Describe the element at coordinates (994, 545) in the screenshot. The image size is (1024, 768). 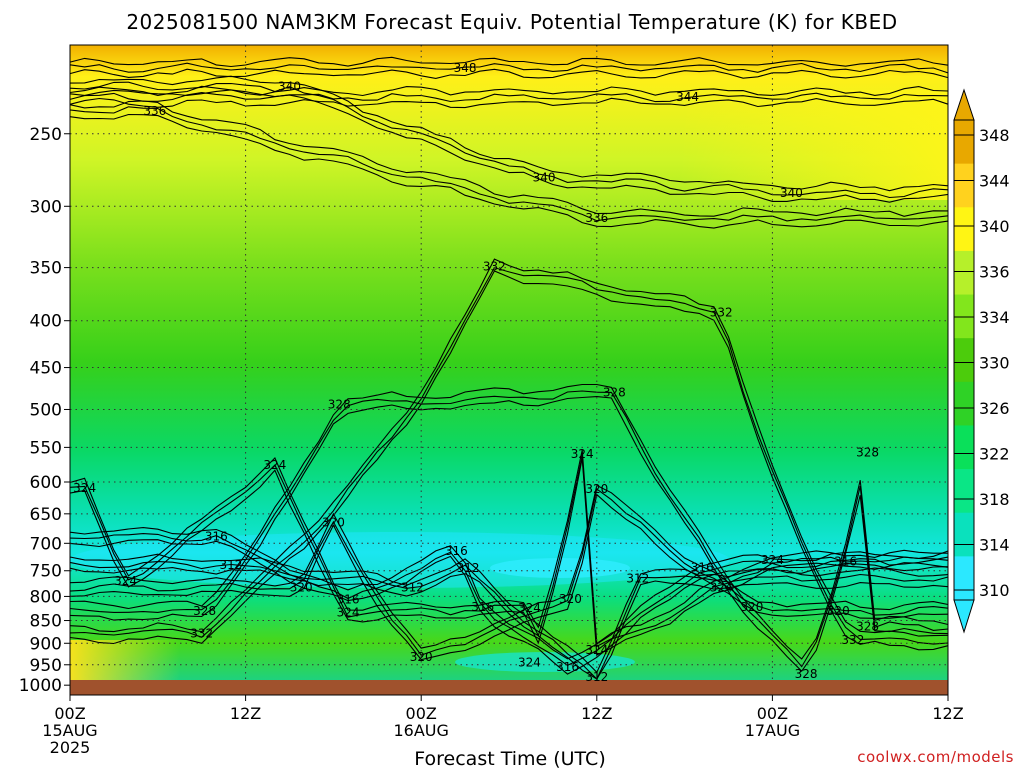
I see `colorbar-tick-label: 314` at that location.